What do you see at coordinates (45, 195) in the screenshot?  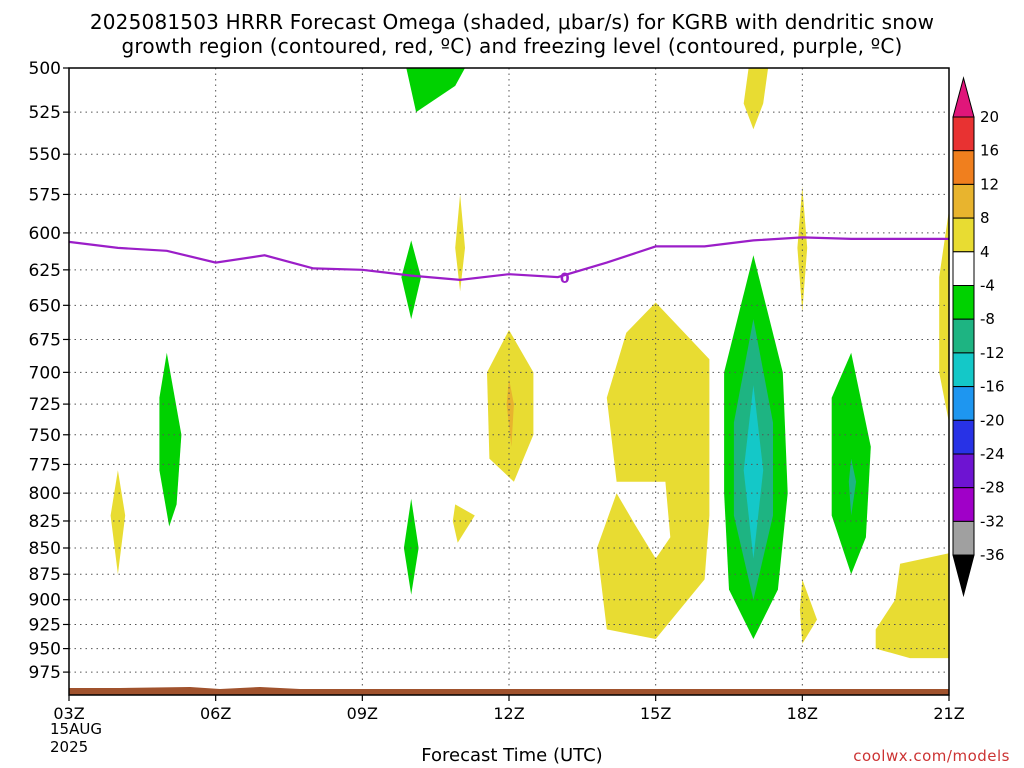 I see `y-tick-label: 575` at bounding box center [45, 195].